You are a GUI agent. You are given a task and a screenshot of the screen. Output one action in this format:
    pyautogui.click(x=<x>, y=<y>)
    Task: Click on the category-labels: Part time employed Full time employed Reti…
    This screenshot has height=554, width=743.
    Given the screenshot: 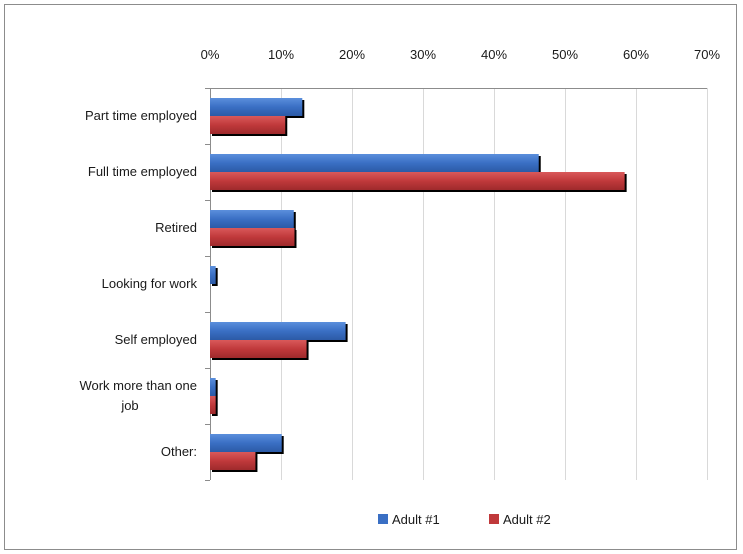 What is the action you would take?
    pyautogui.click(x=138, y=283)
    